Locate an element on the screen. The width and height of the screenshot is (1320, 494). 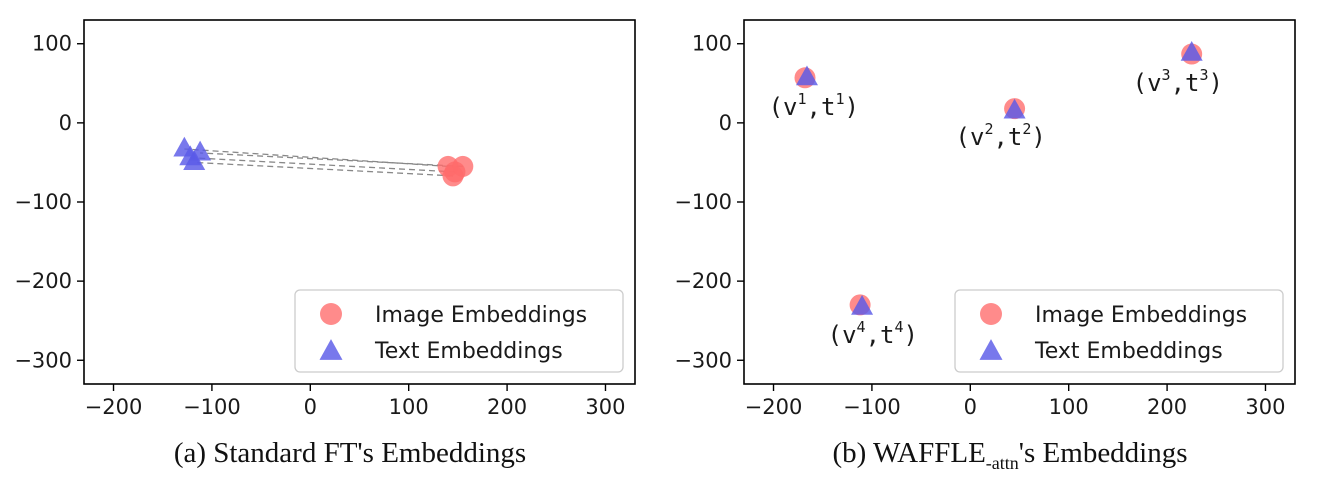
panel-caption: (a) Standard FT's Embeddings is located at coordinates (350, 453).